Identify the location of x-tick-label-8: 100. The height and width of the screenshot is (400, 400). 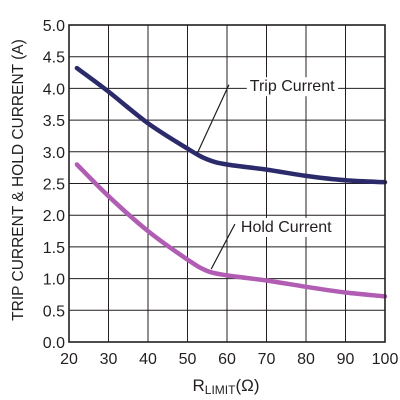
(385, 359).